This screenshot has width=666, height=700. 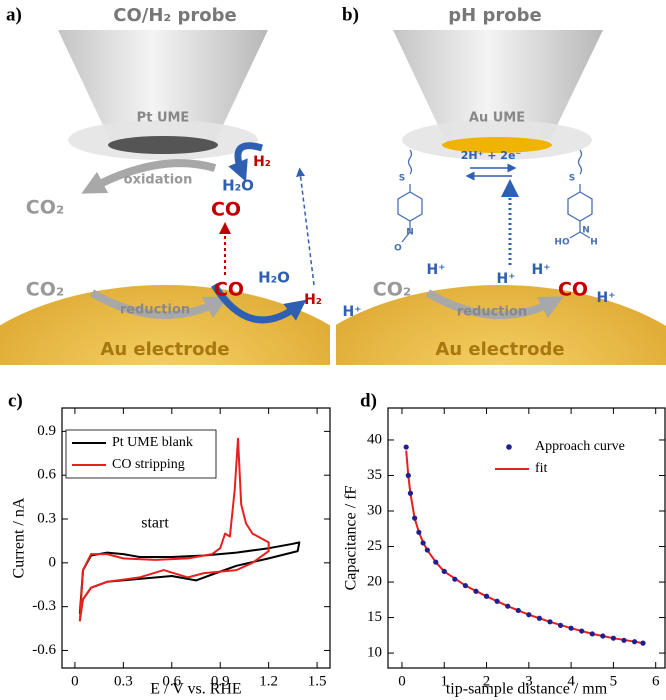 What do you see at coordinates (158, 180) in the screenshot?
I see `label: oxidation` at bounding box center [158, 180].